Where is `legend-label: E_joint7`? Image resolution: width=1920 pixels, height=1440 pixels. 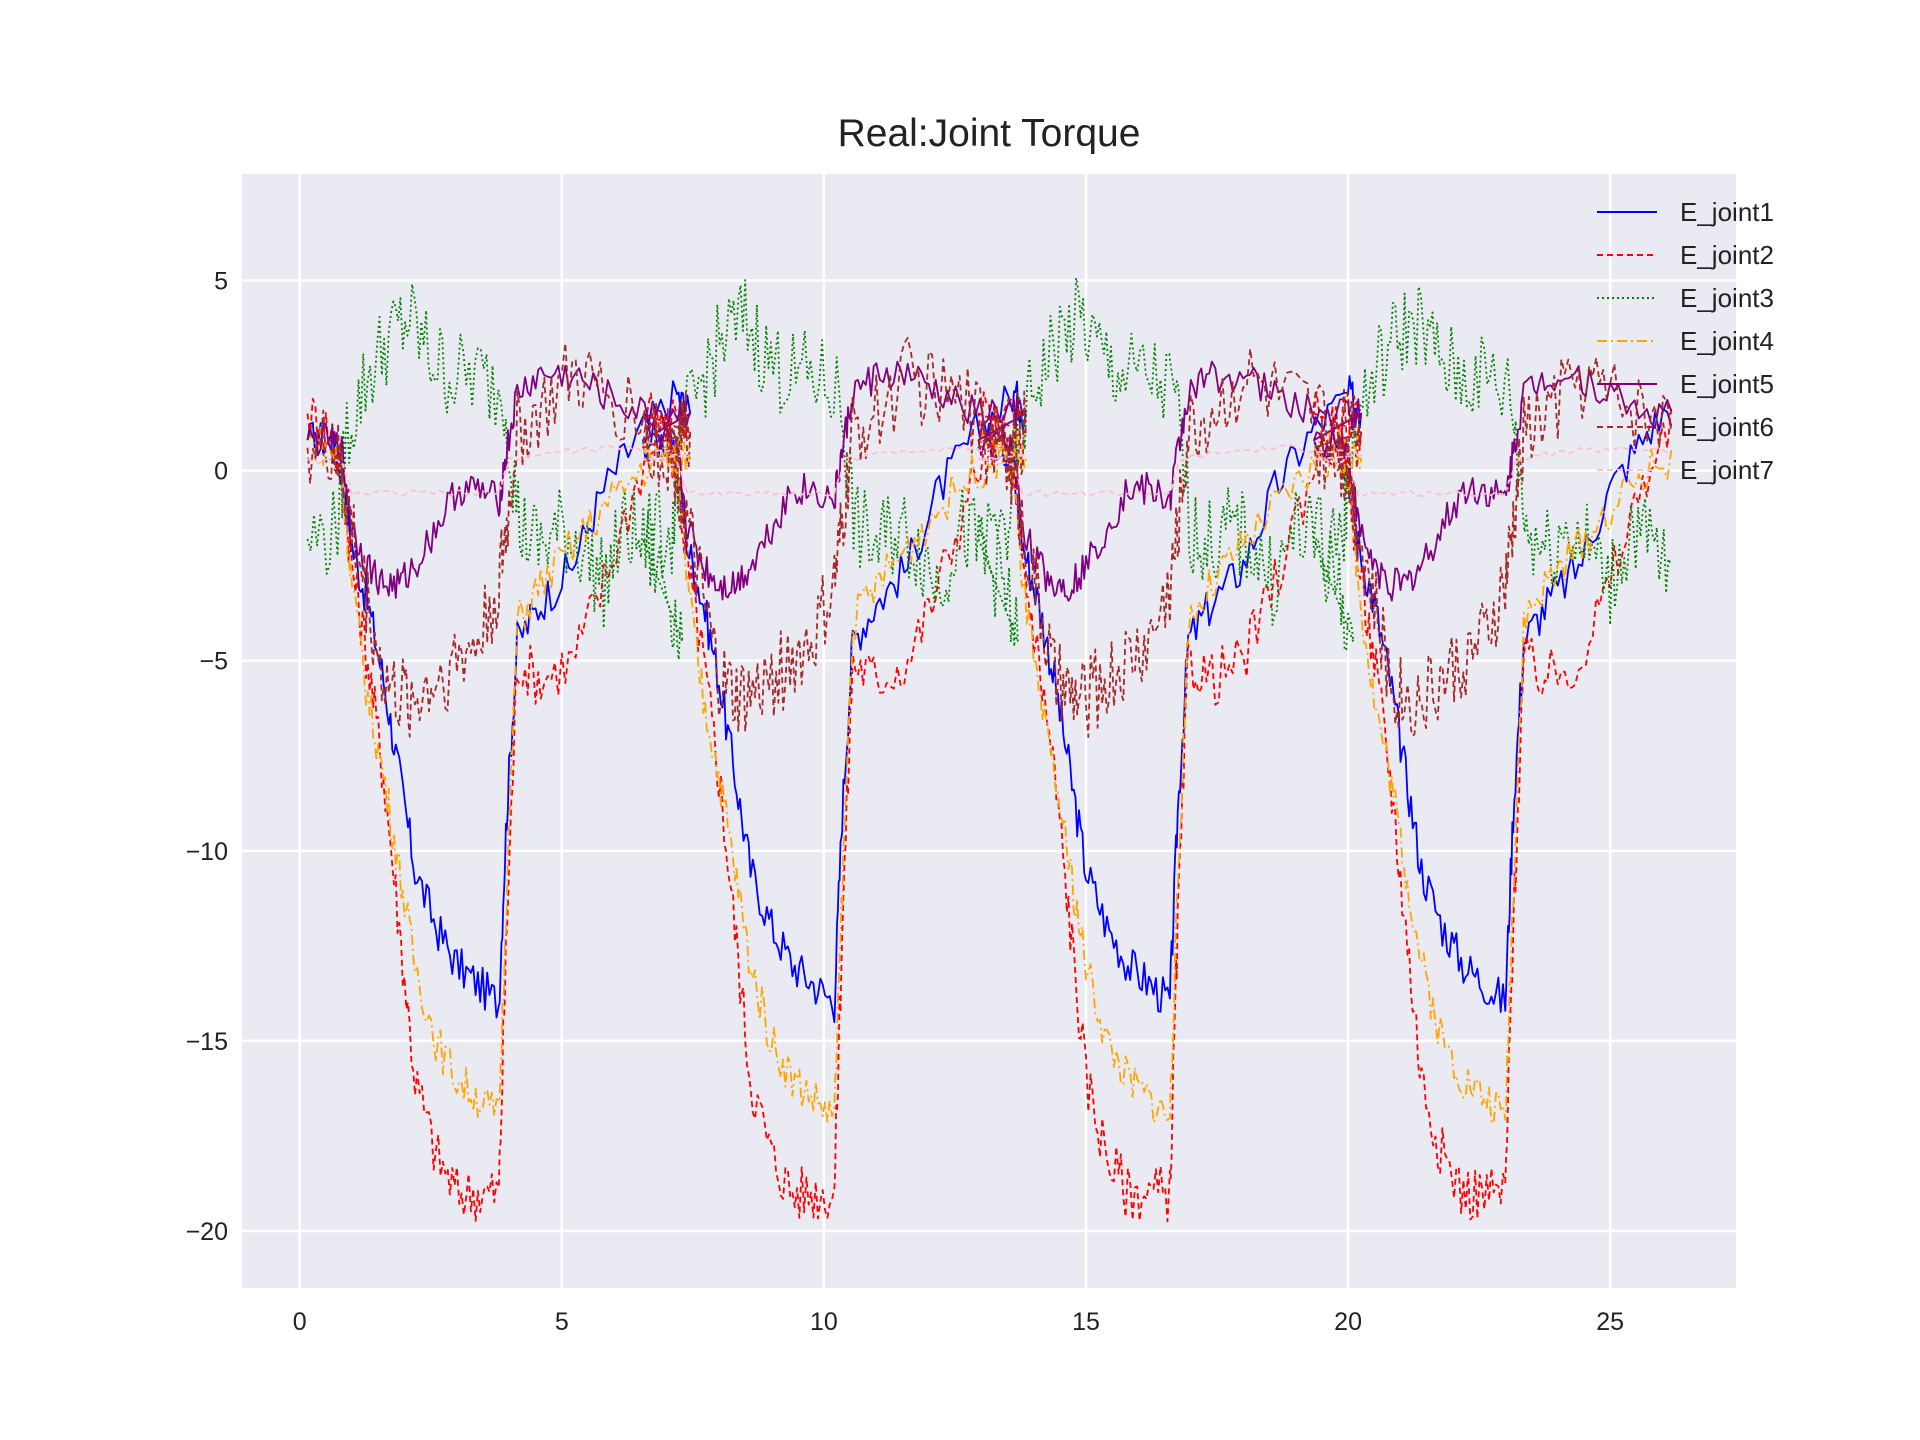
legend-label: E_joint7 is located at coordinates (1727, 470).